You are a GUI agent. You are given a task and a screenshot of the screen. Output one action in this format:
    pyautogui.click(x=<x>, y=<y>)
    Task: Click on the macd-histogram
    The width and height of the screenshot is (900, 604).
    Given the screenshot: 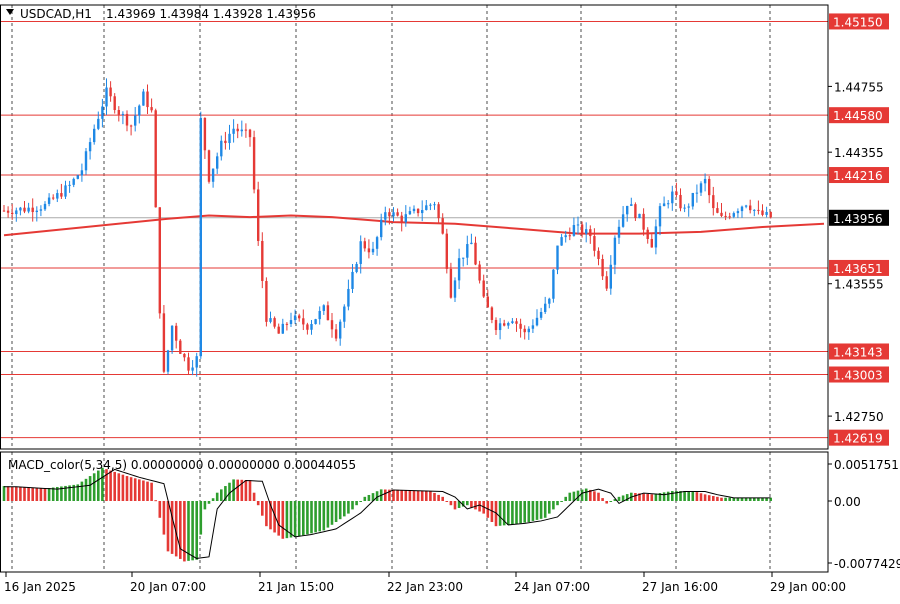 What is the action you would take?
    pyautogui.click(x=387, y=514)
    